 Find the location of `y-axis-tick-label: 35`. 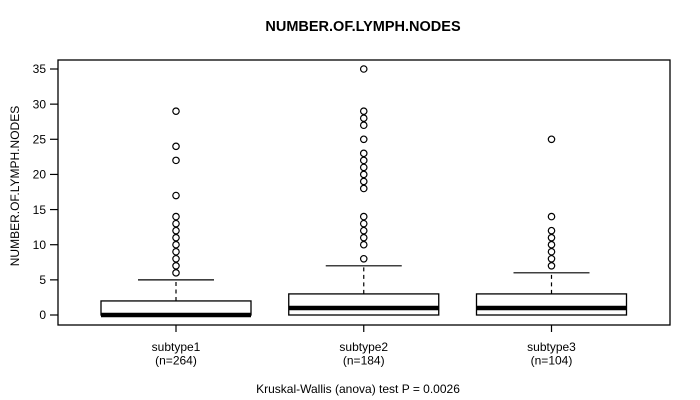

y-axis-tick-label: 35 is located at coordinates (40, 69).